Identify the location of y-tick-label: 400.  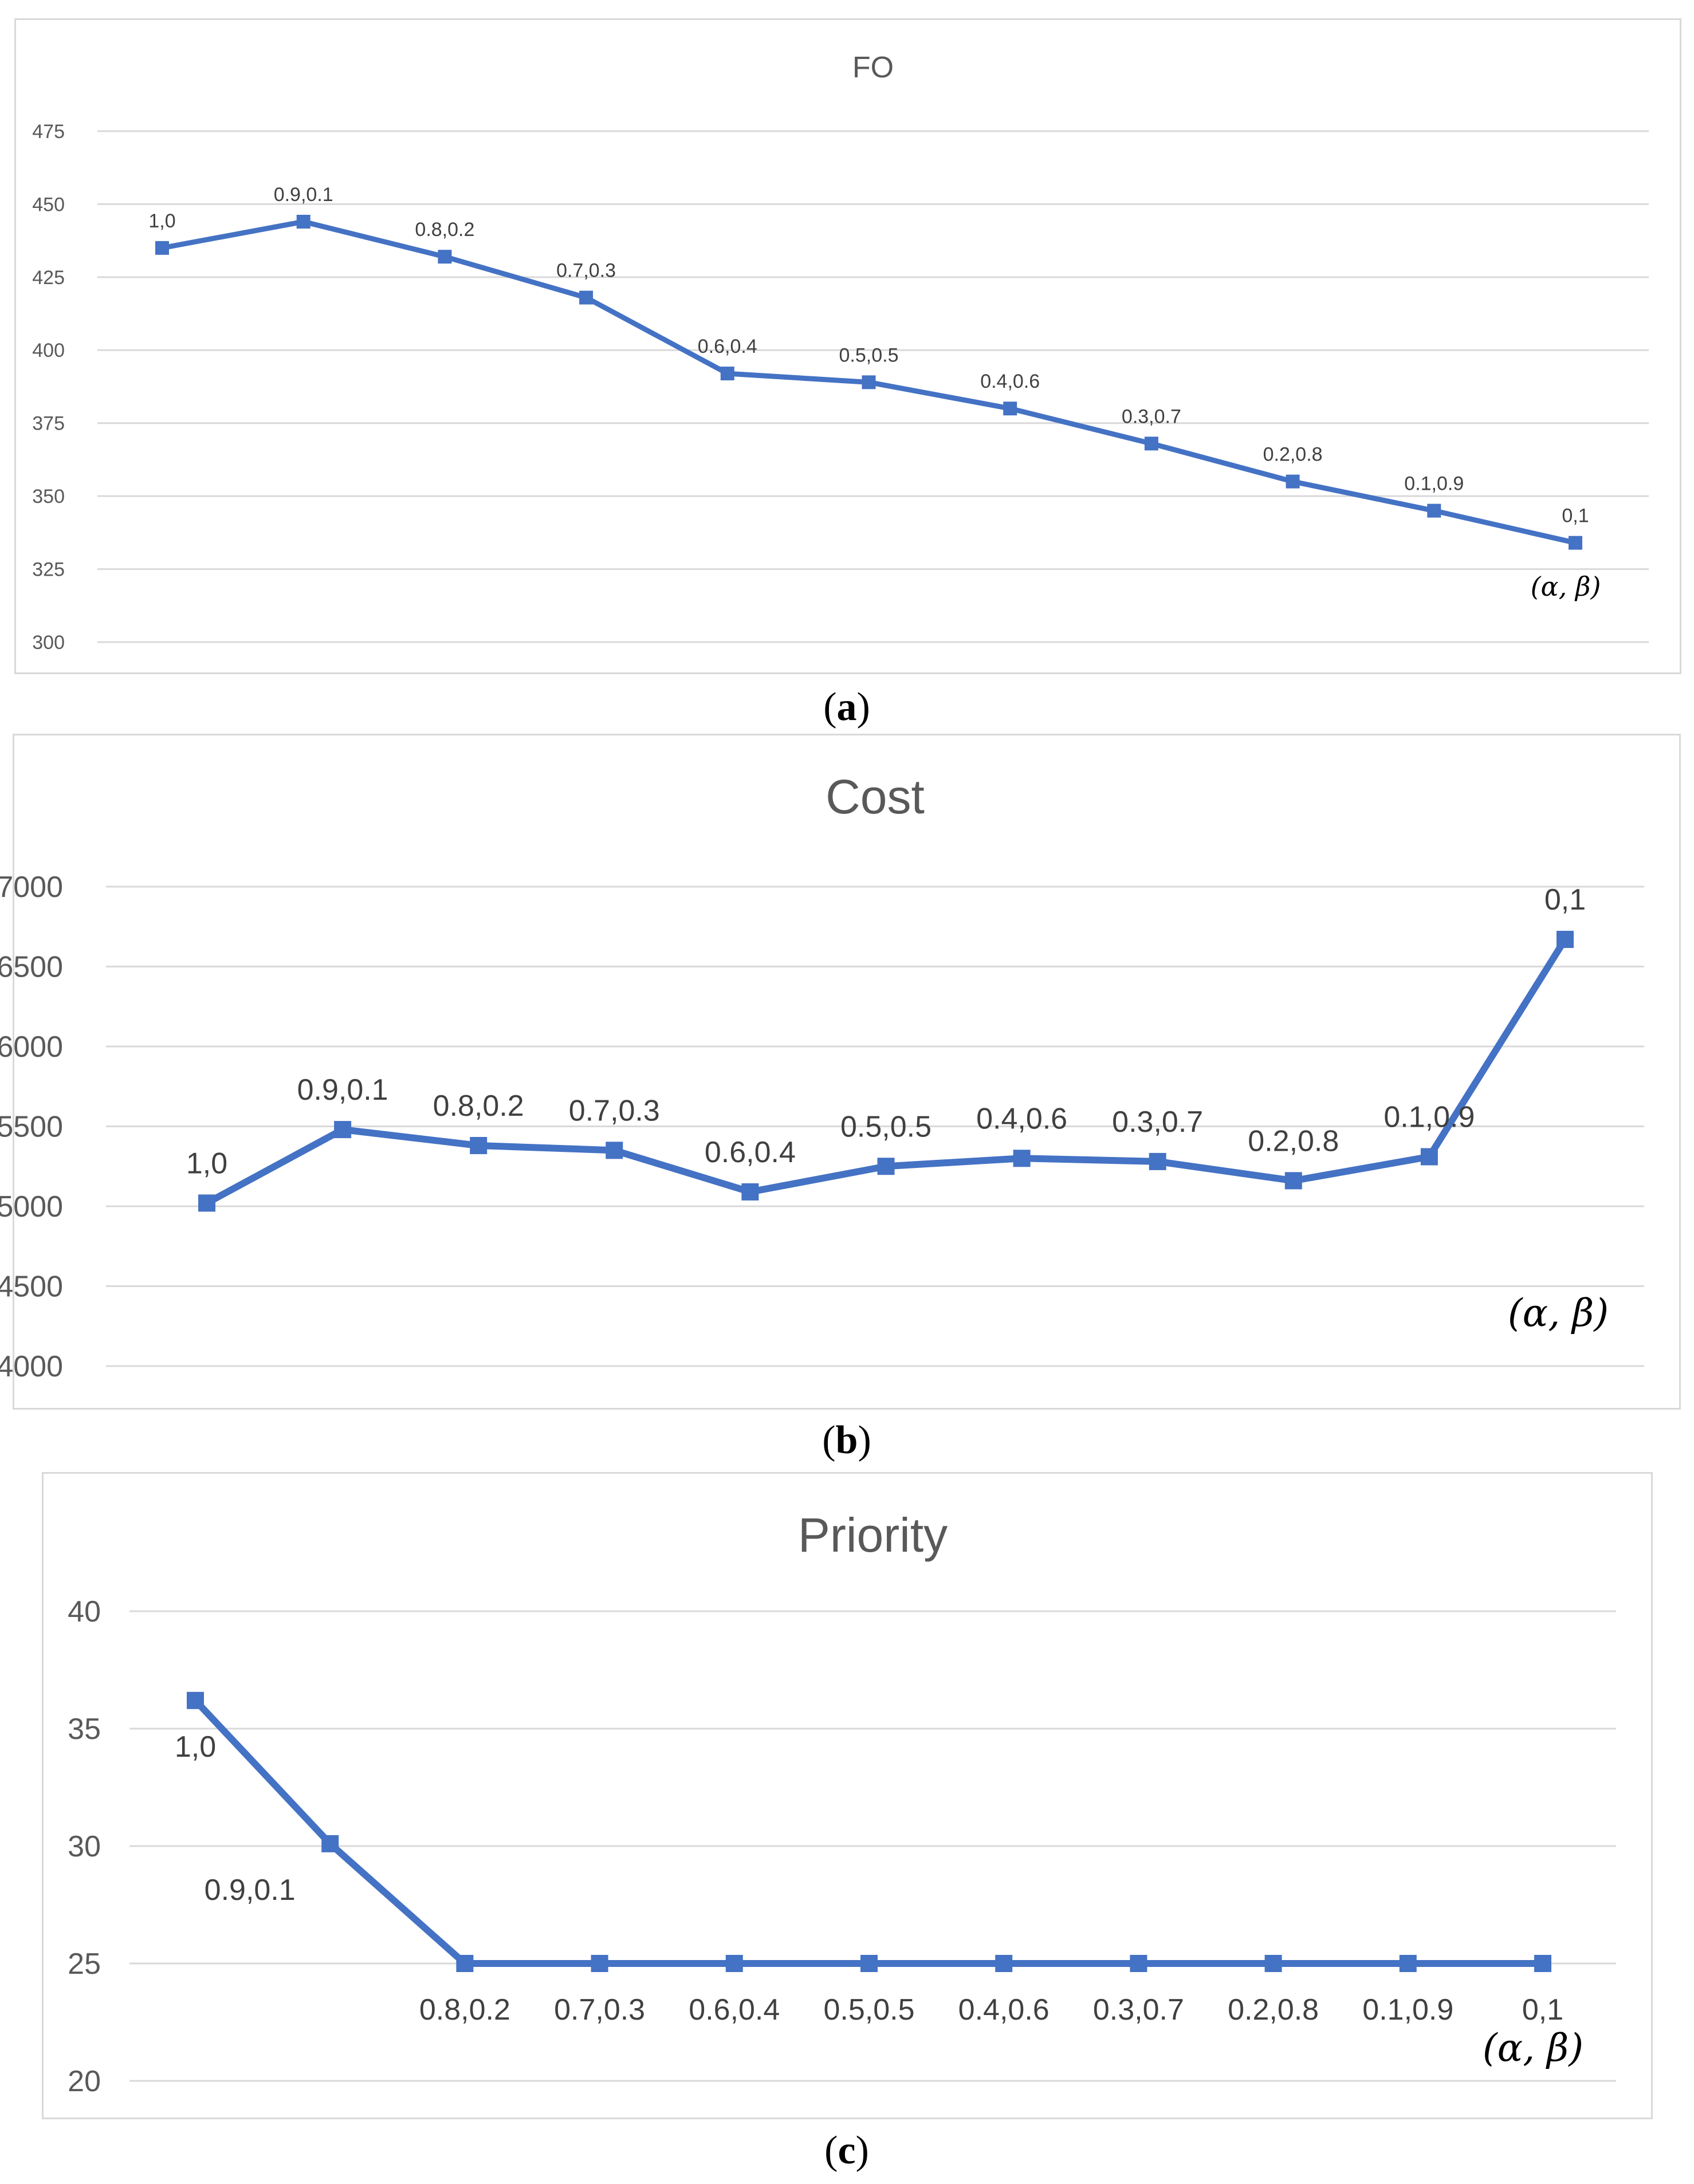
(49, 350).